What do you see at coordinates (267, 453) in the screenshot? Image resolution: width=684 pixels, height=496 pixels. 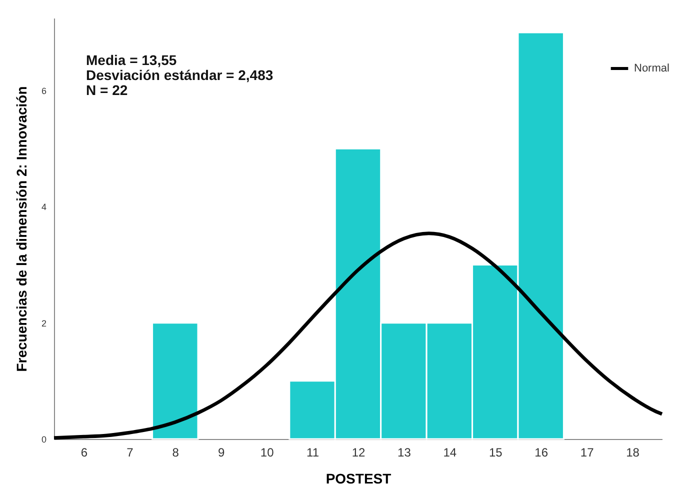 I see `x-tick-label: 10` at bounding box center [267, 453].